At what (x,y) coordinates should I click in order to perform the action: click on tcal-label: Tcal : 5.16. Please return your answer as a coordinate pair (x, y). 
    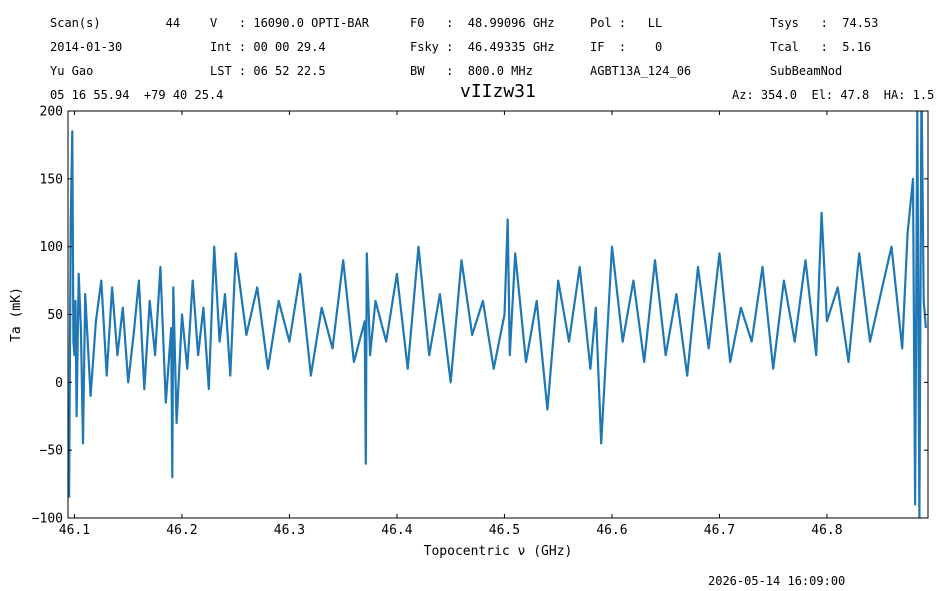
    Looking at the image, I should click on (821, 47).